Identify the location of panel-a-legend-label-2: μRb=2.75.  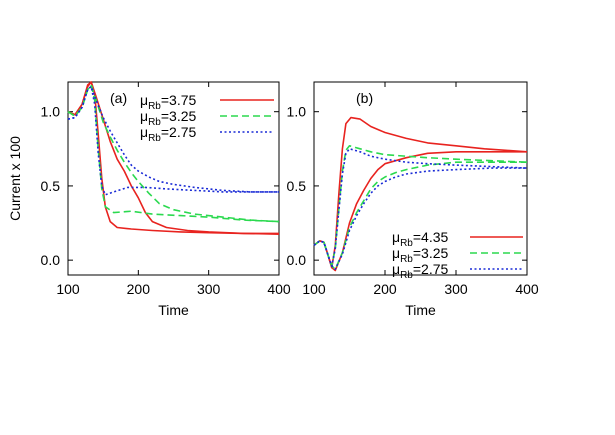
(168, 134).